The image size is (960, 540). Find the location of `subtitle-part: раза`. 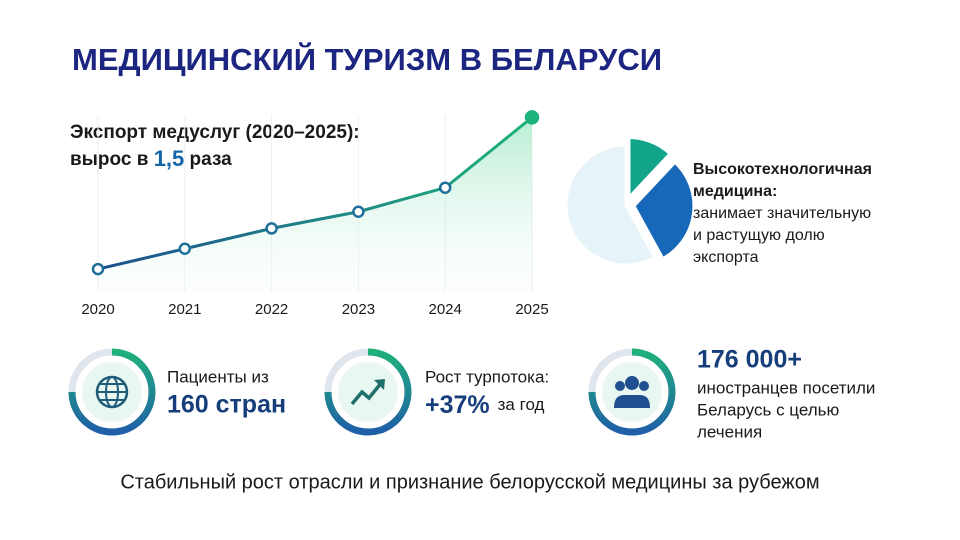

subtitle-part: раза is located at coordinates (208, 159).